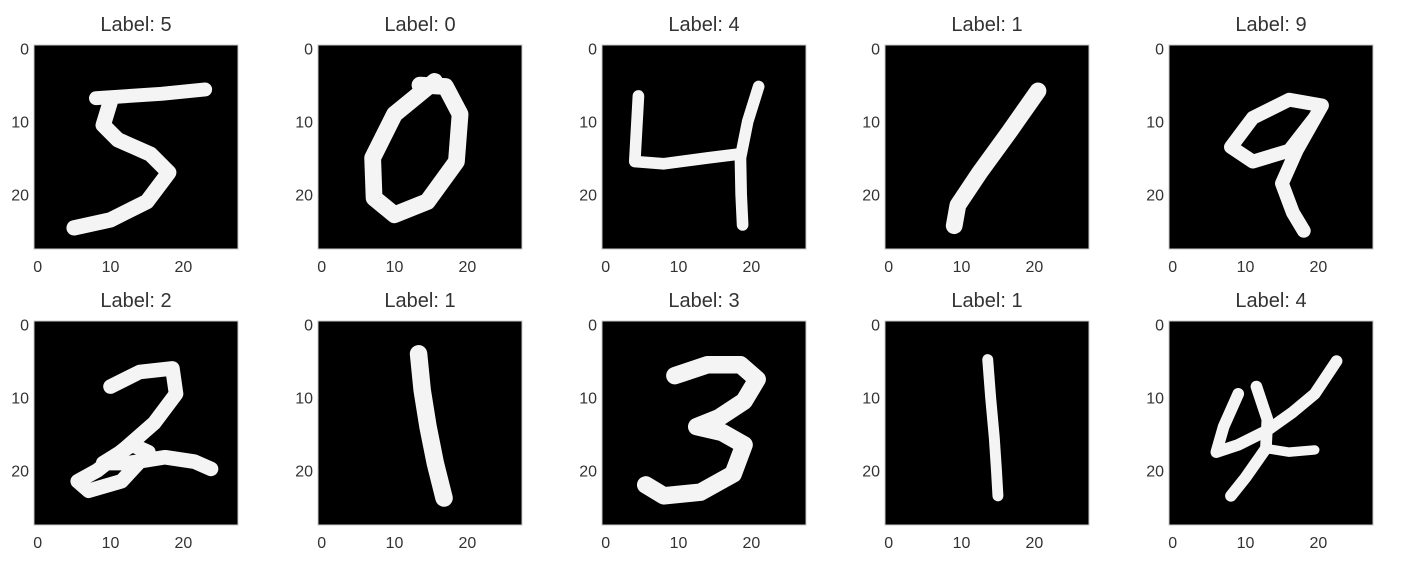 Image resolution: width=1402 pixels, height=576 pixels. What do you see at coordinates (703, 301) in the screenshot?
I see `panel-title: Label: 3` at bounding box center [703, 301].